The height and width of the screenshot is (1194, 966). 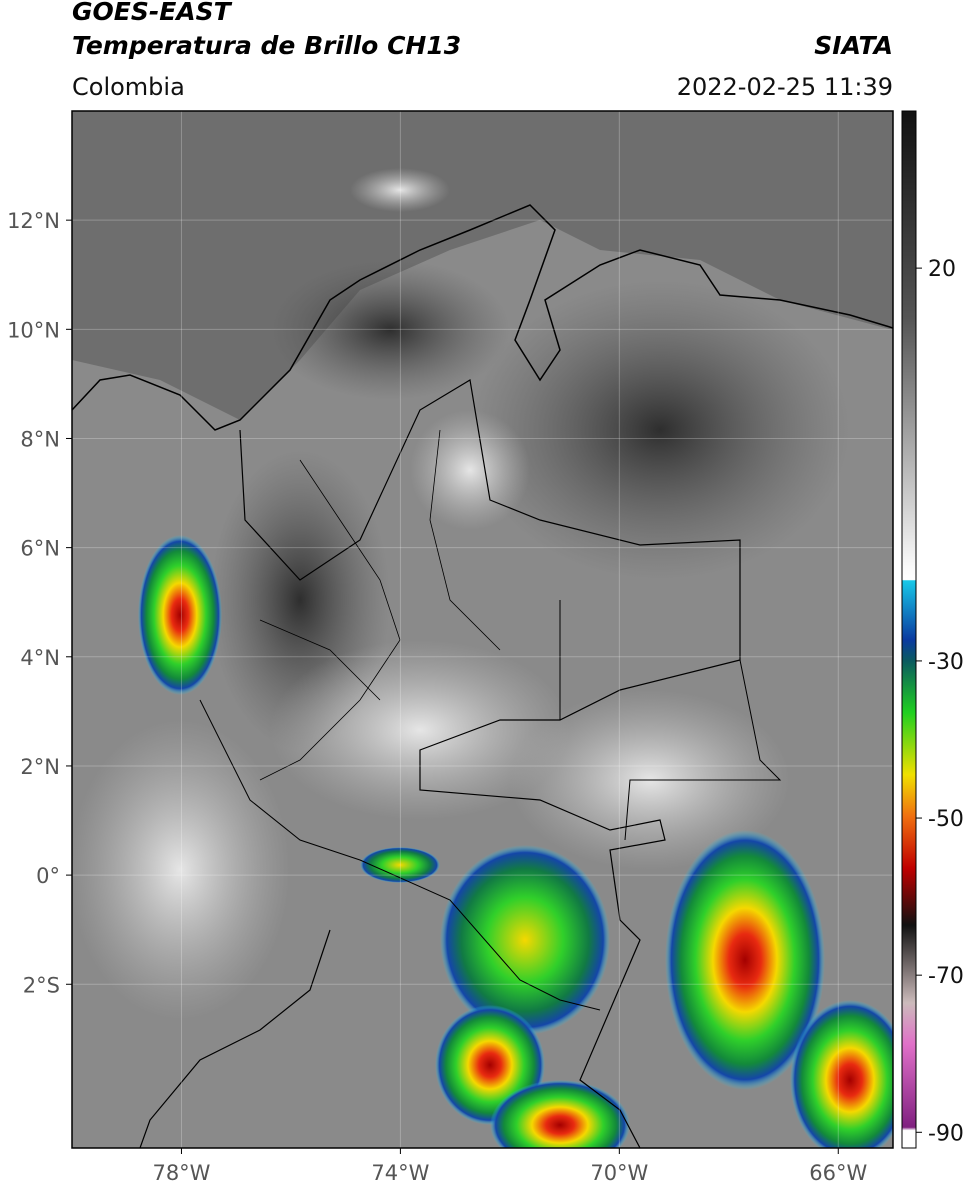 I want to click on subtitle: Temperatura de Brillo CH13, so click(x=266, y=45).